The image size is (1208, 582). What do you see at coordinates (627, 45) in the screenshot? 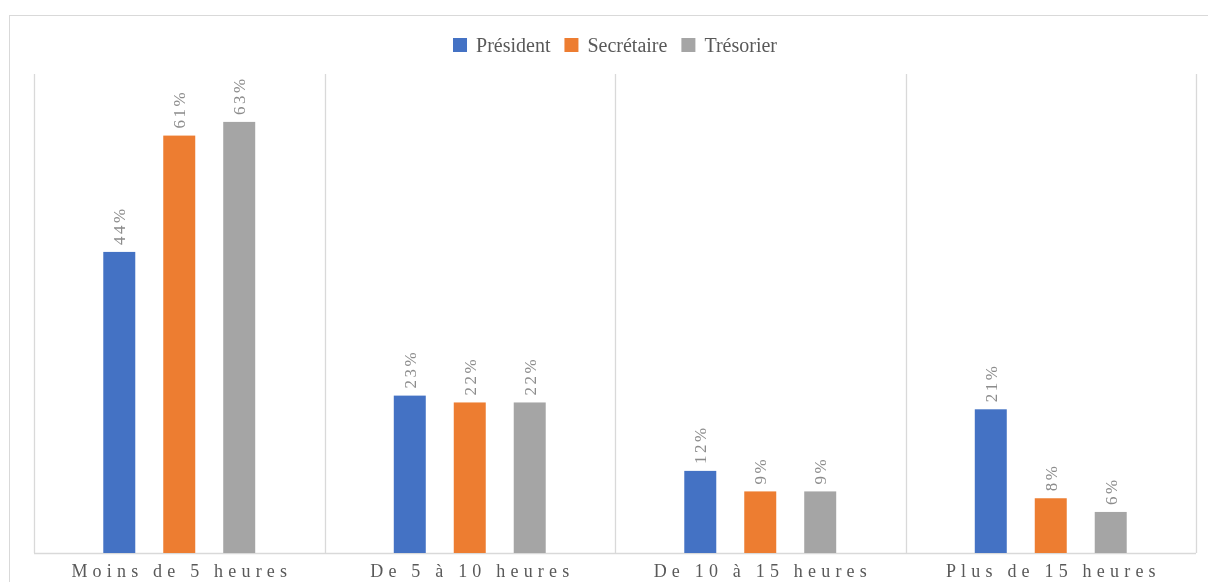
I see `legend-label: Secrétaire` at bounding box center [627, 45].